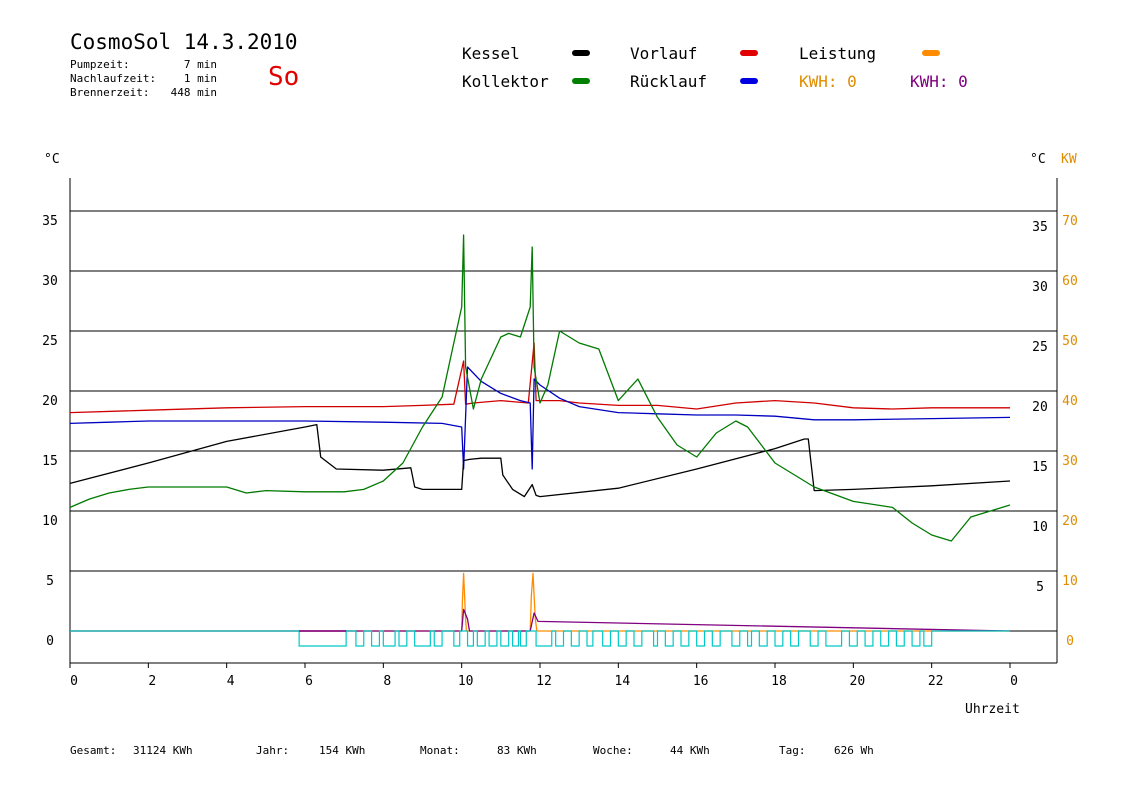  What do you see at coordinates (1040, 227) in the screenshot?
I see `y-tick-label-right: 35` at bounding box center [1040, 227].